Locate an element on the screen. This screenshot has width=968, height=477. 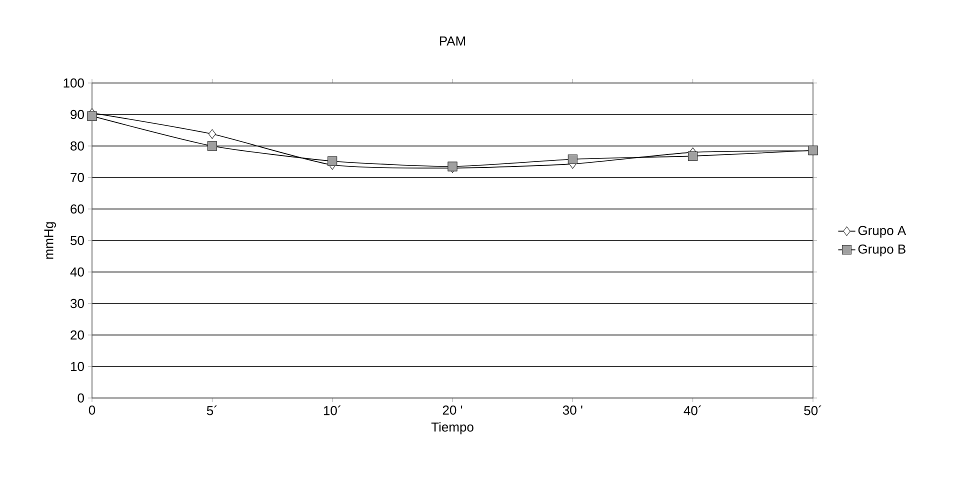
x-tick-label: 50´ is located at coordinates (813, 411).